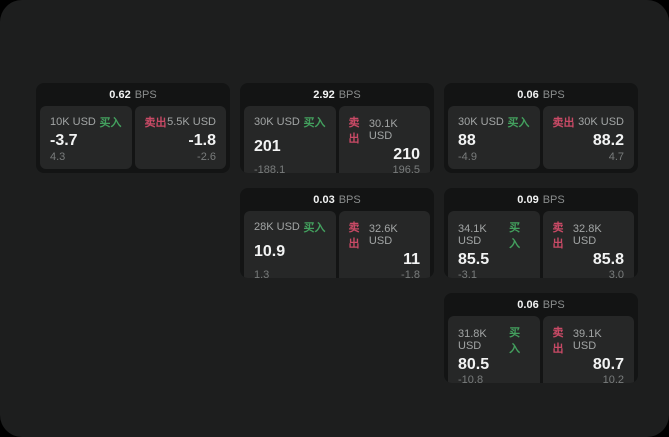 This screenshot has width=669, height=437. I want to click on buy-delta: -10.8, so click(471, 378).